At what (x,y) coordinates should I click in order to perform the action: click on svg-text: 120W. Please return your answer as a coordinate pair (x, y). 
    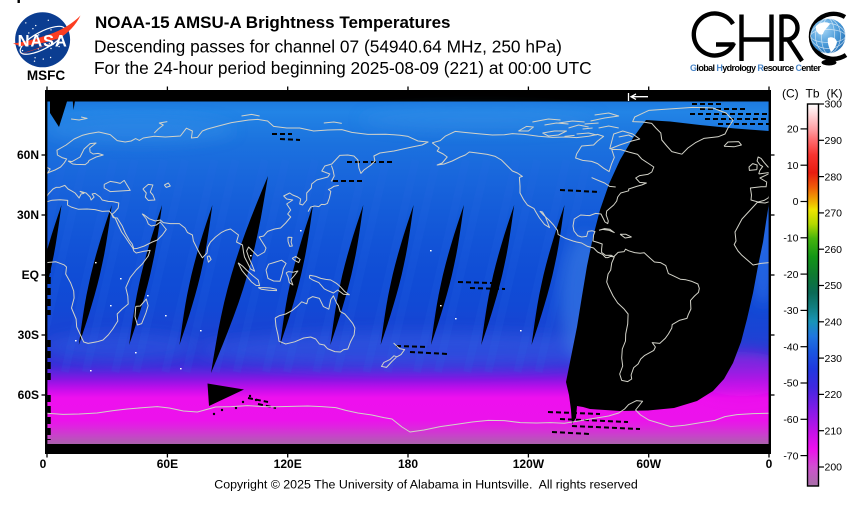
    Looking at the image, I should click on (529, 464).